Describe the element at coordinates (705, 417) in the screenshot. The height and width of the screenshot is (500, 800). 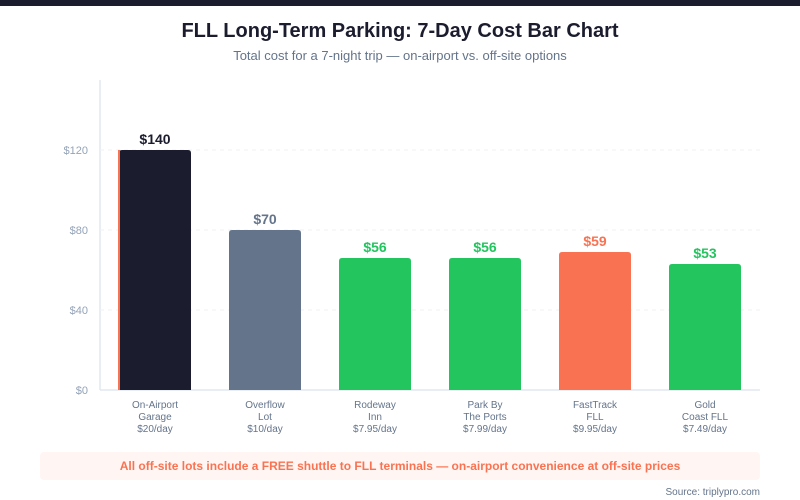
I see `x-tick-label: Coast FLL` at that location.